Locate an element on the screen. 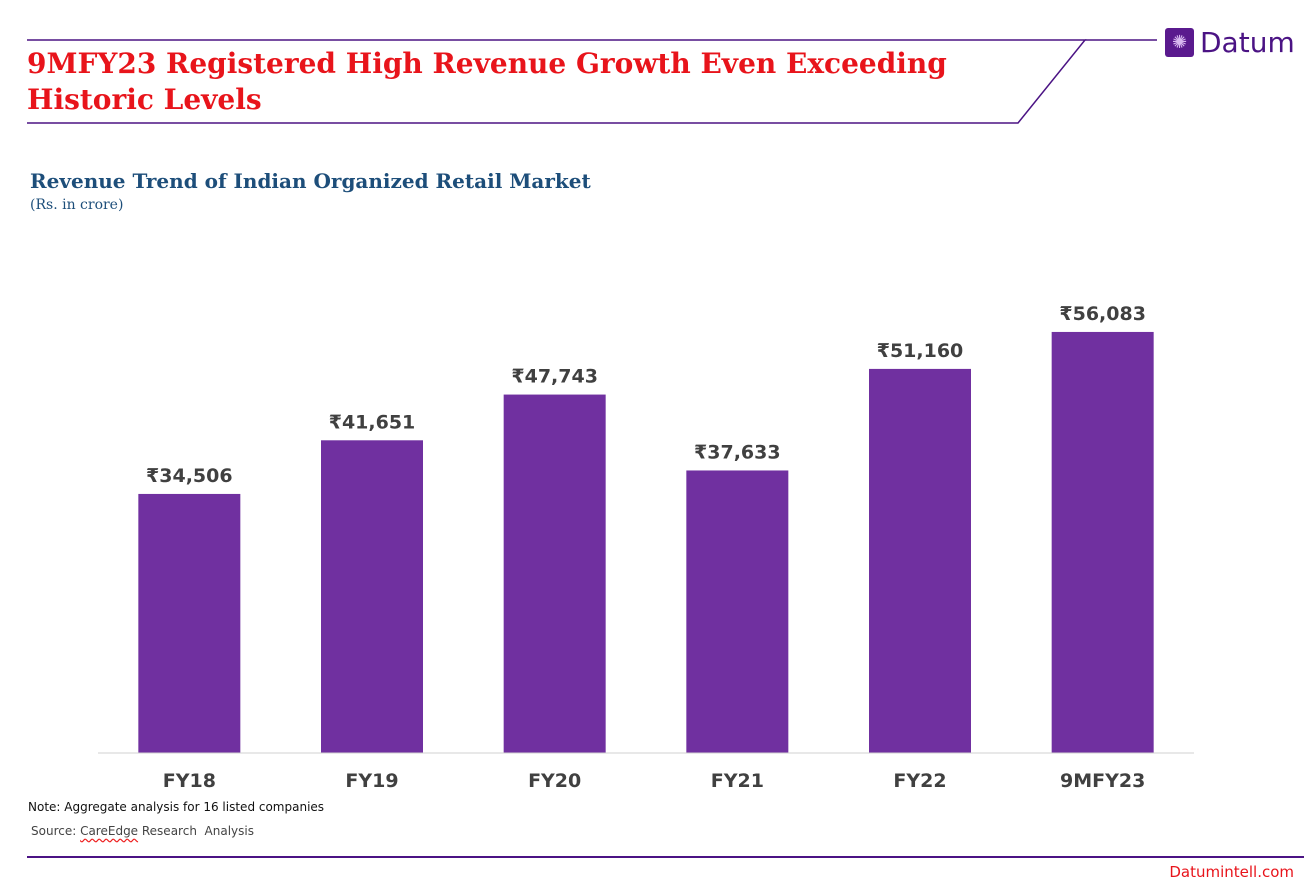  x-tick-label: FY20 is located at coordinates (554, 781).